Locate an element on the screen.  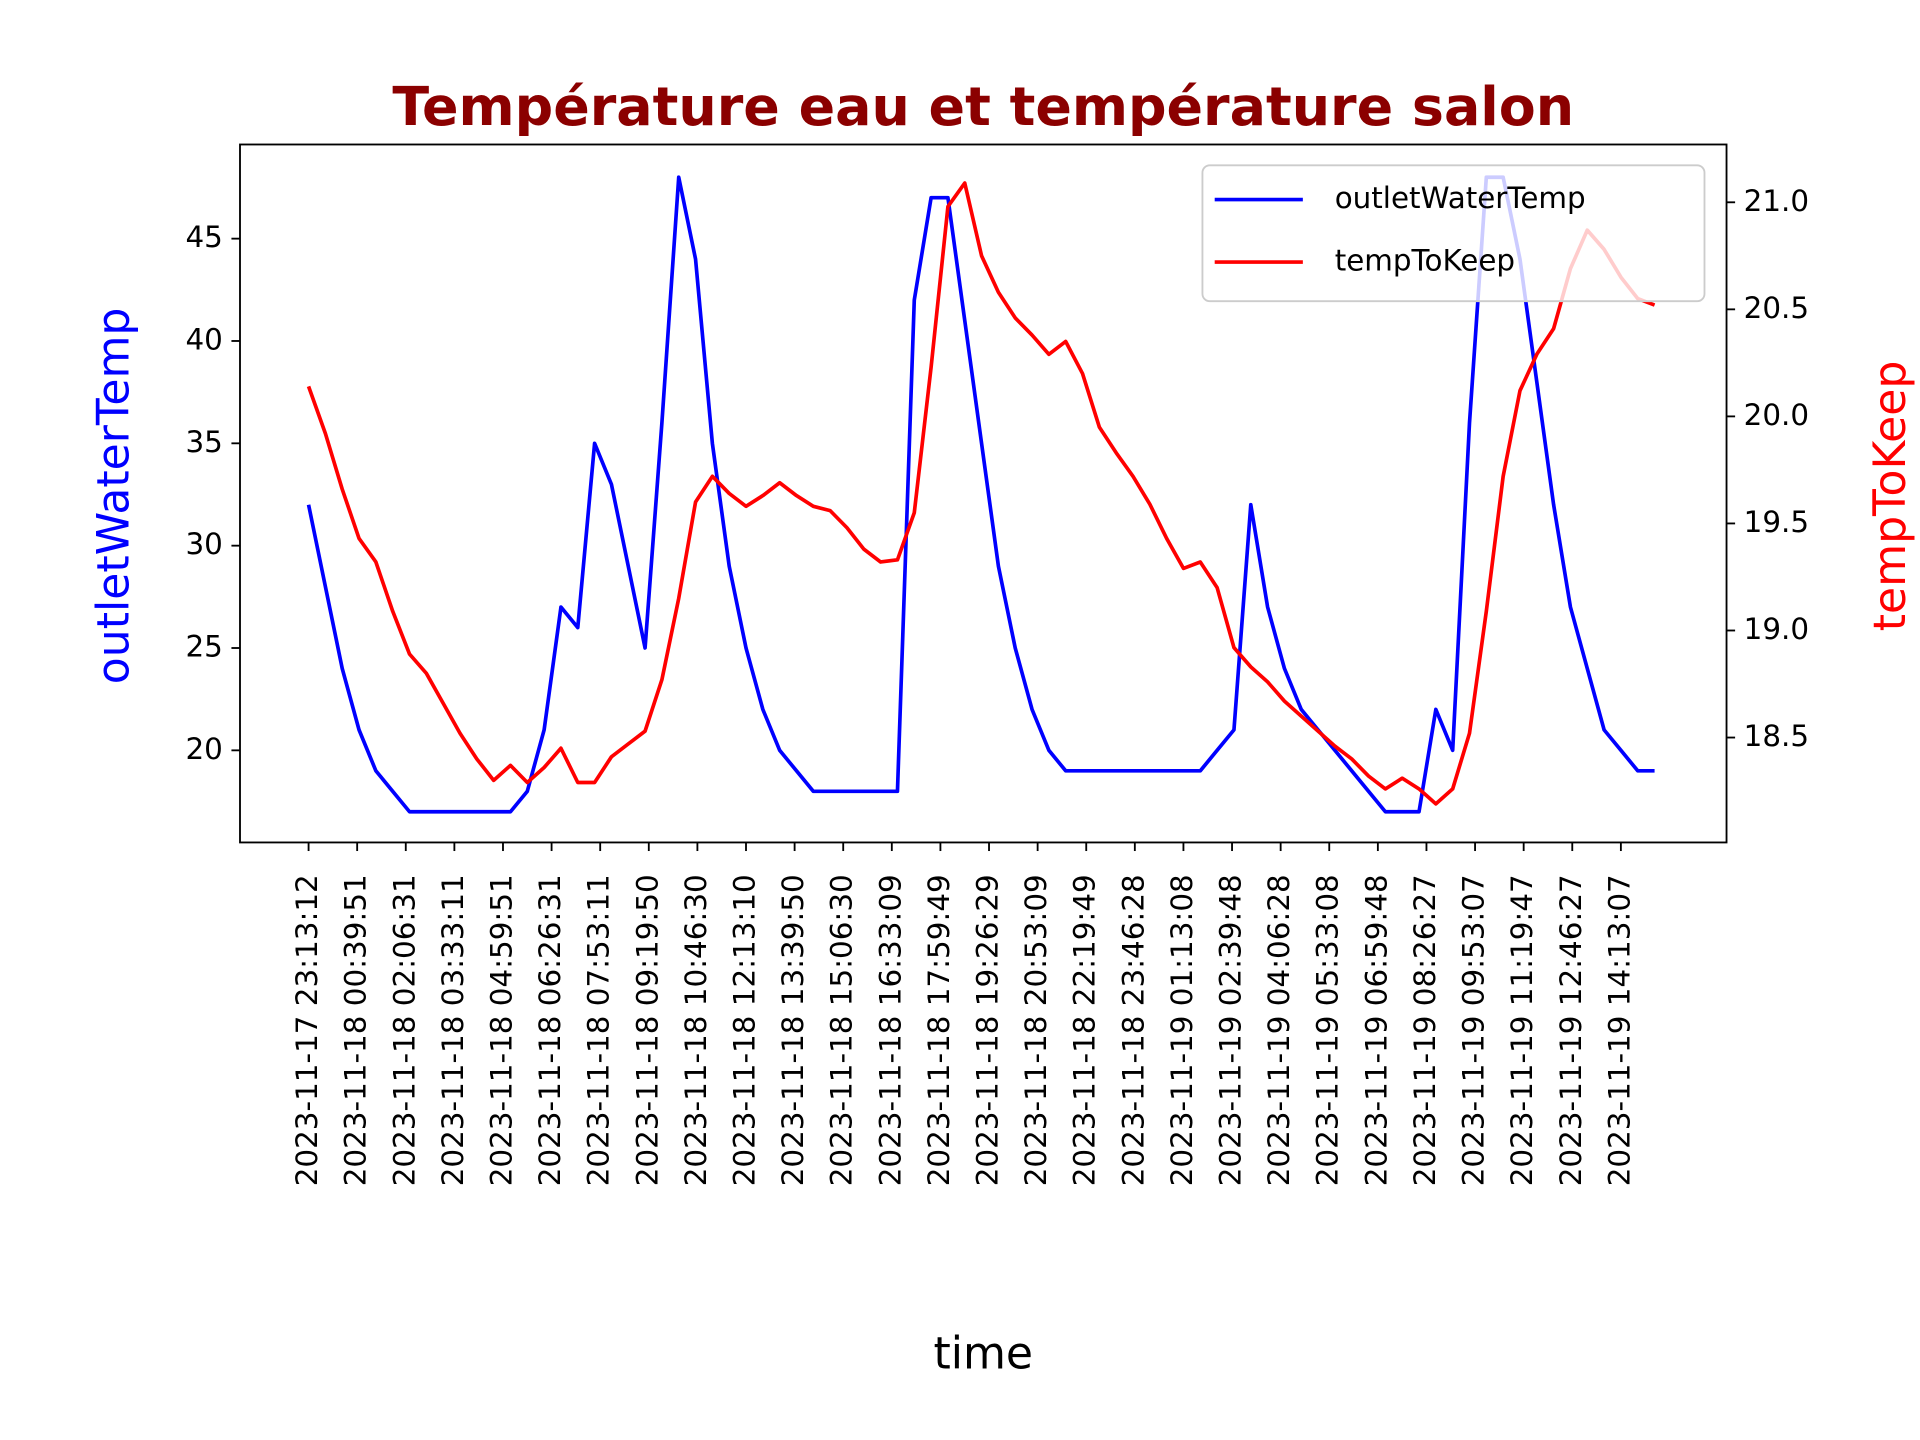
x-tick-label: 2023-11-19 04:06:28 is located at coordinates (1279, 1030).